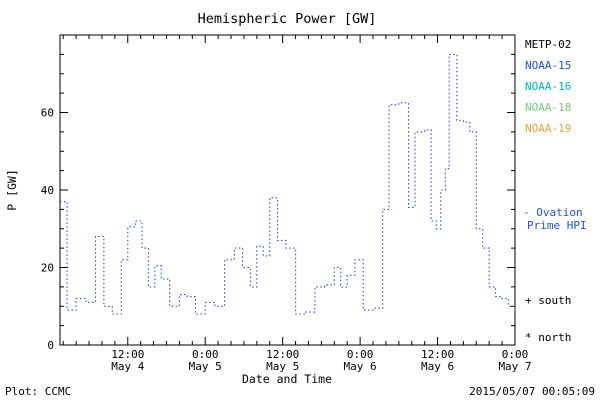 This screenshot has height=404, width=600. Describe the element at coordinates (548, 44) in the screenshot. I see `legend-item-metp-02: METP-02` at that location.